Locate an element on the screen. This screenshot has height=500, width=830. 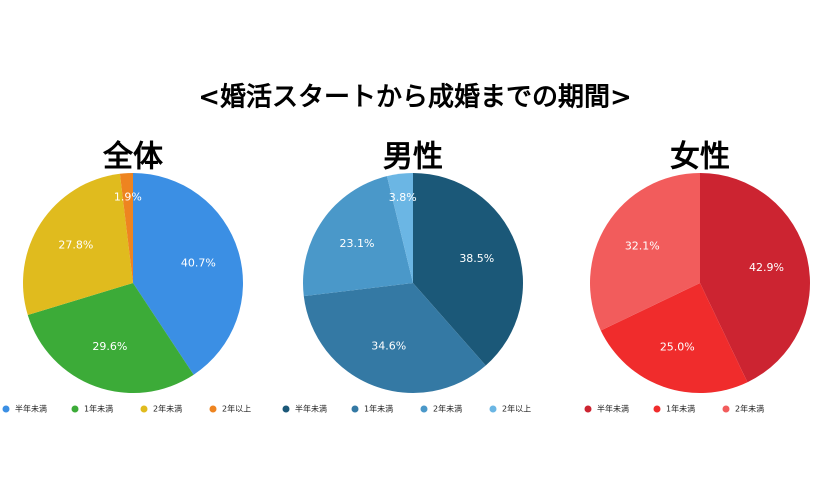
data-label: 29.6% is located at coordinates (109, 346).